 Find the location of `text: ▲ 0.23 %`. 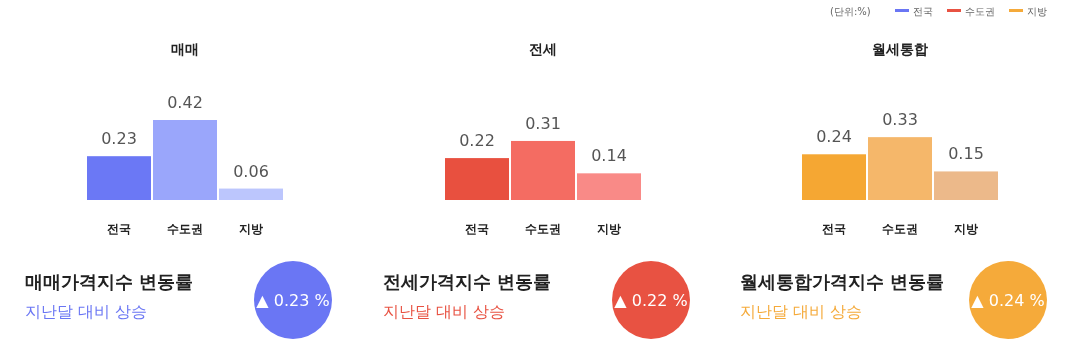

text: ▲ 0.23 % is located at coordinates (293, 300).